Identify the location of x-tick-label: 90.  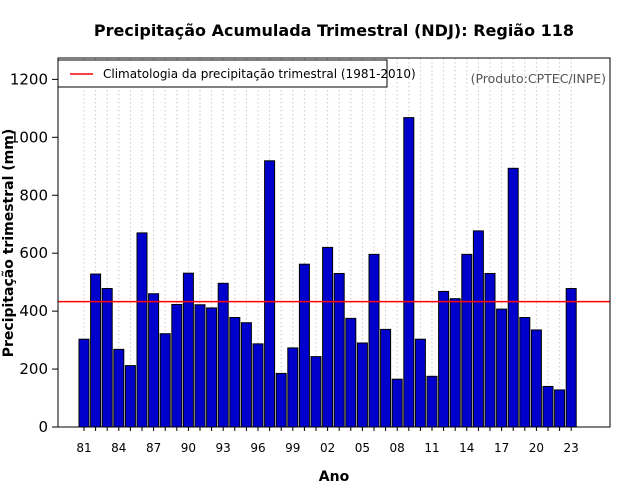
(188, 448).